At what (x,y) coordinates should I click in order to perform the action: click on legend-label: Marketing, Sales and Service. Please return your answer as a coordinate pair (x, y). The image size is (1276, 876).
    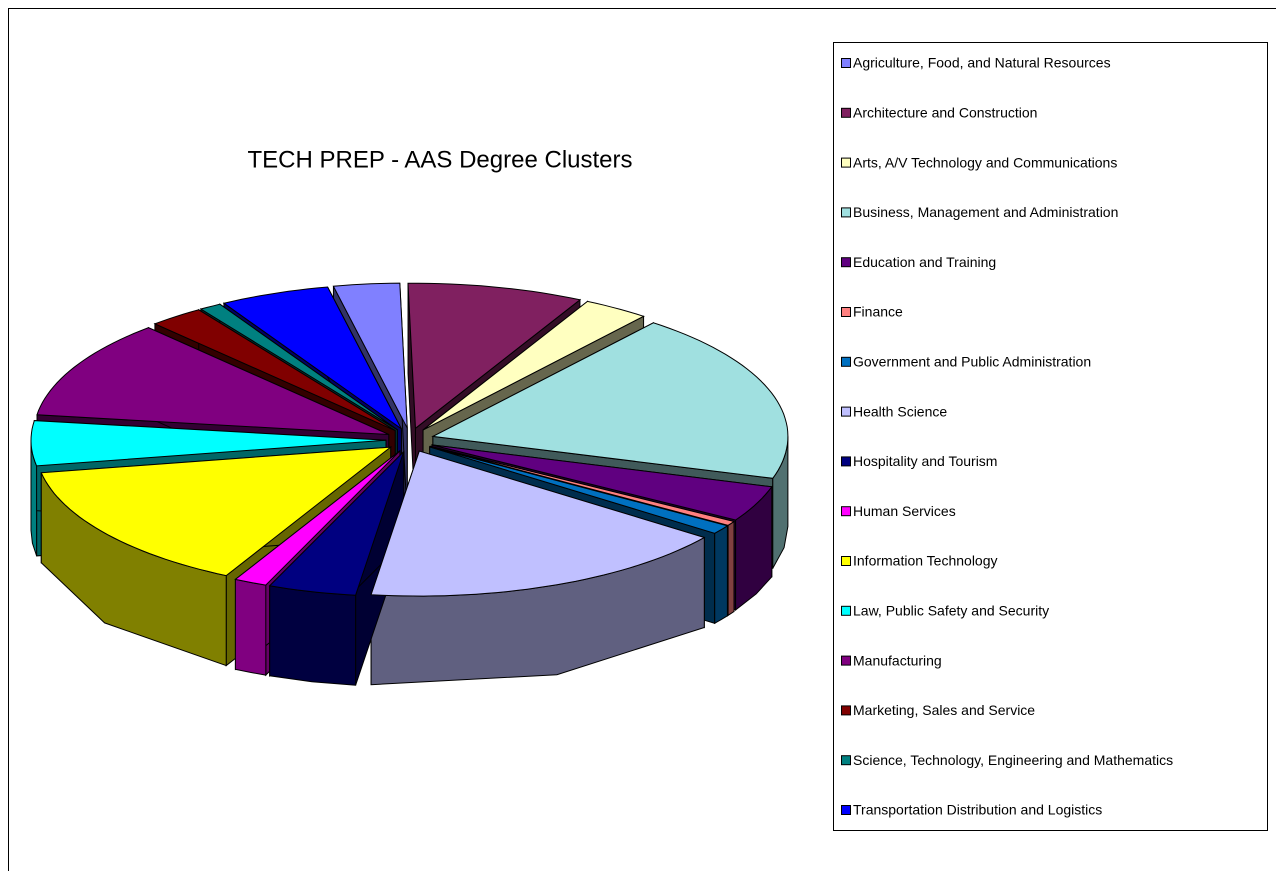
    Looking at the image, I should click on (944, 710).